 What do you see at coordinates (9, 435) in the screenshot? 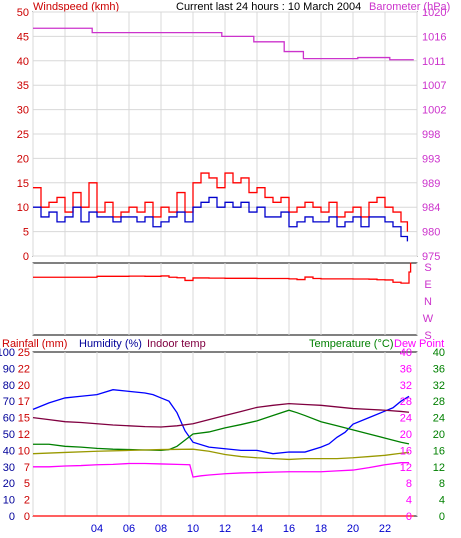
I see `humidity-y-tick: 50` at bounding box center [9, 435].